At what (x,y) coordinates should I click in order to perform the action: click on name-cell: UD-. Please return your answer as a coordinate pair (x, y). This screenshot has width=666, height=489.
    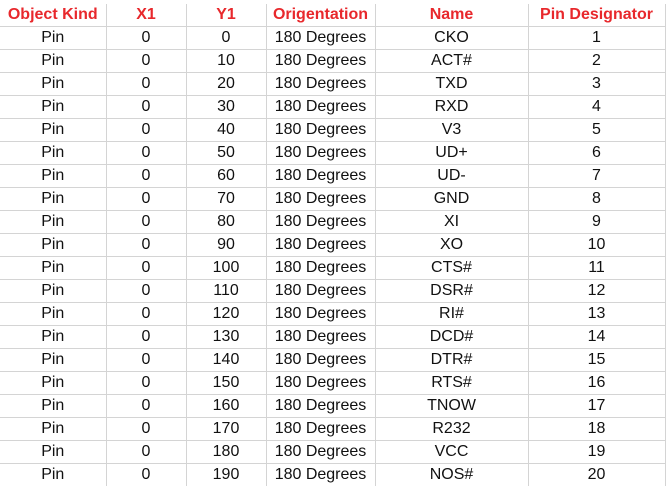
    Looking at the image, I should click on (452, 176).